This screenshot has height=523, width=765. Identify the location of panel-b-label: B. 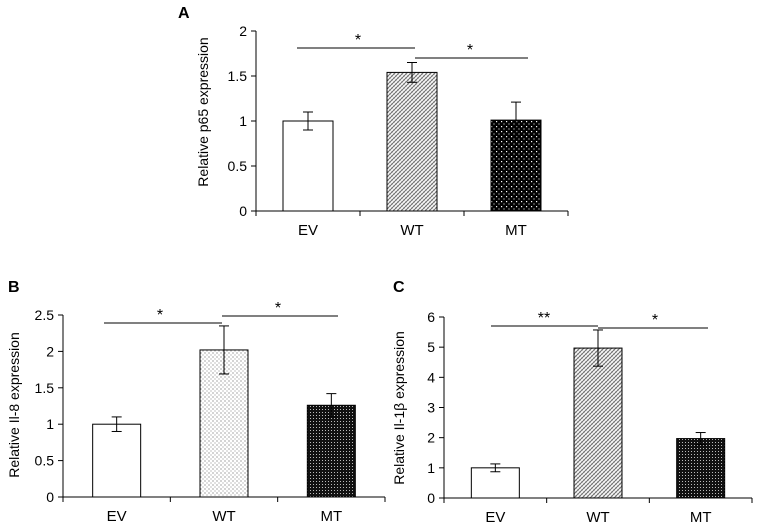
(14, 287).